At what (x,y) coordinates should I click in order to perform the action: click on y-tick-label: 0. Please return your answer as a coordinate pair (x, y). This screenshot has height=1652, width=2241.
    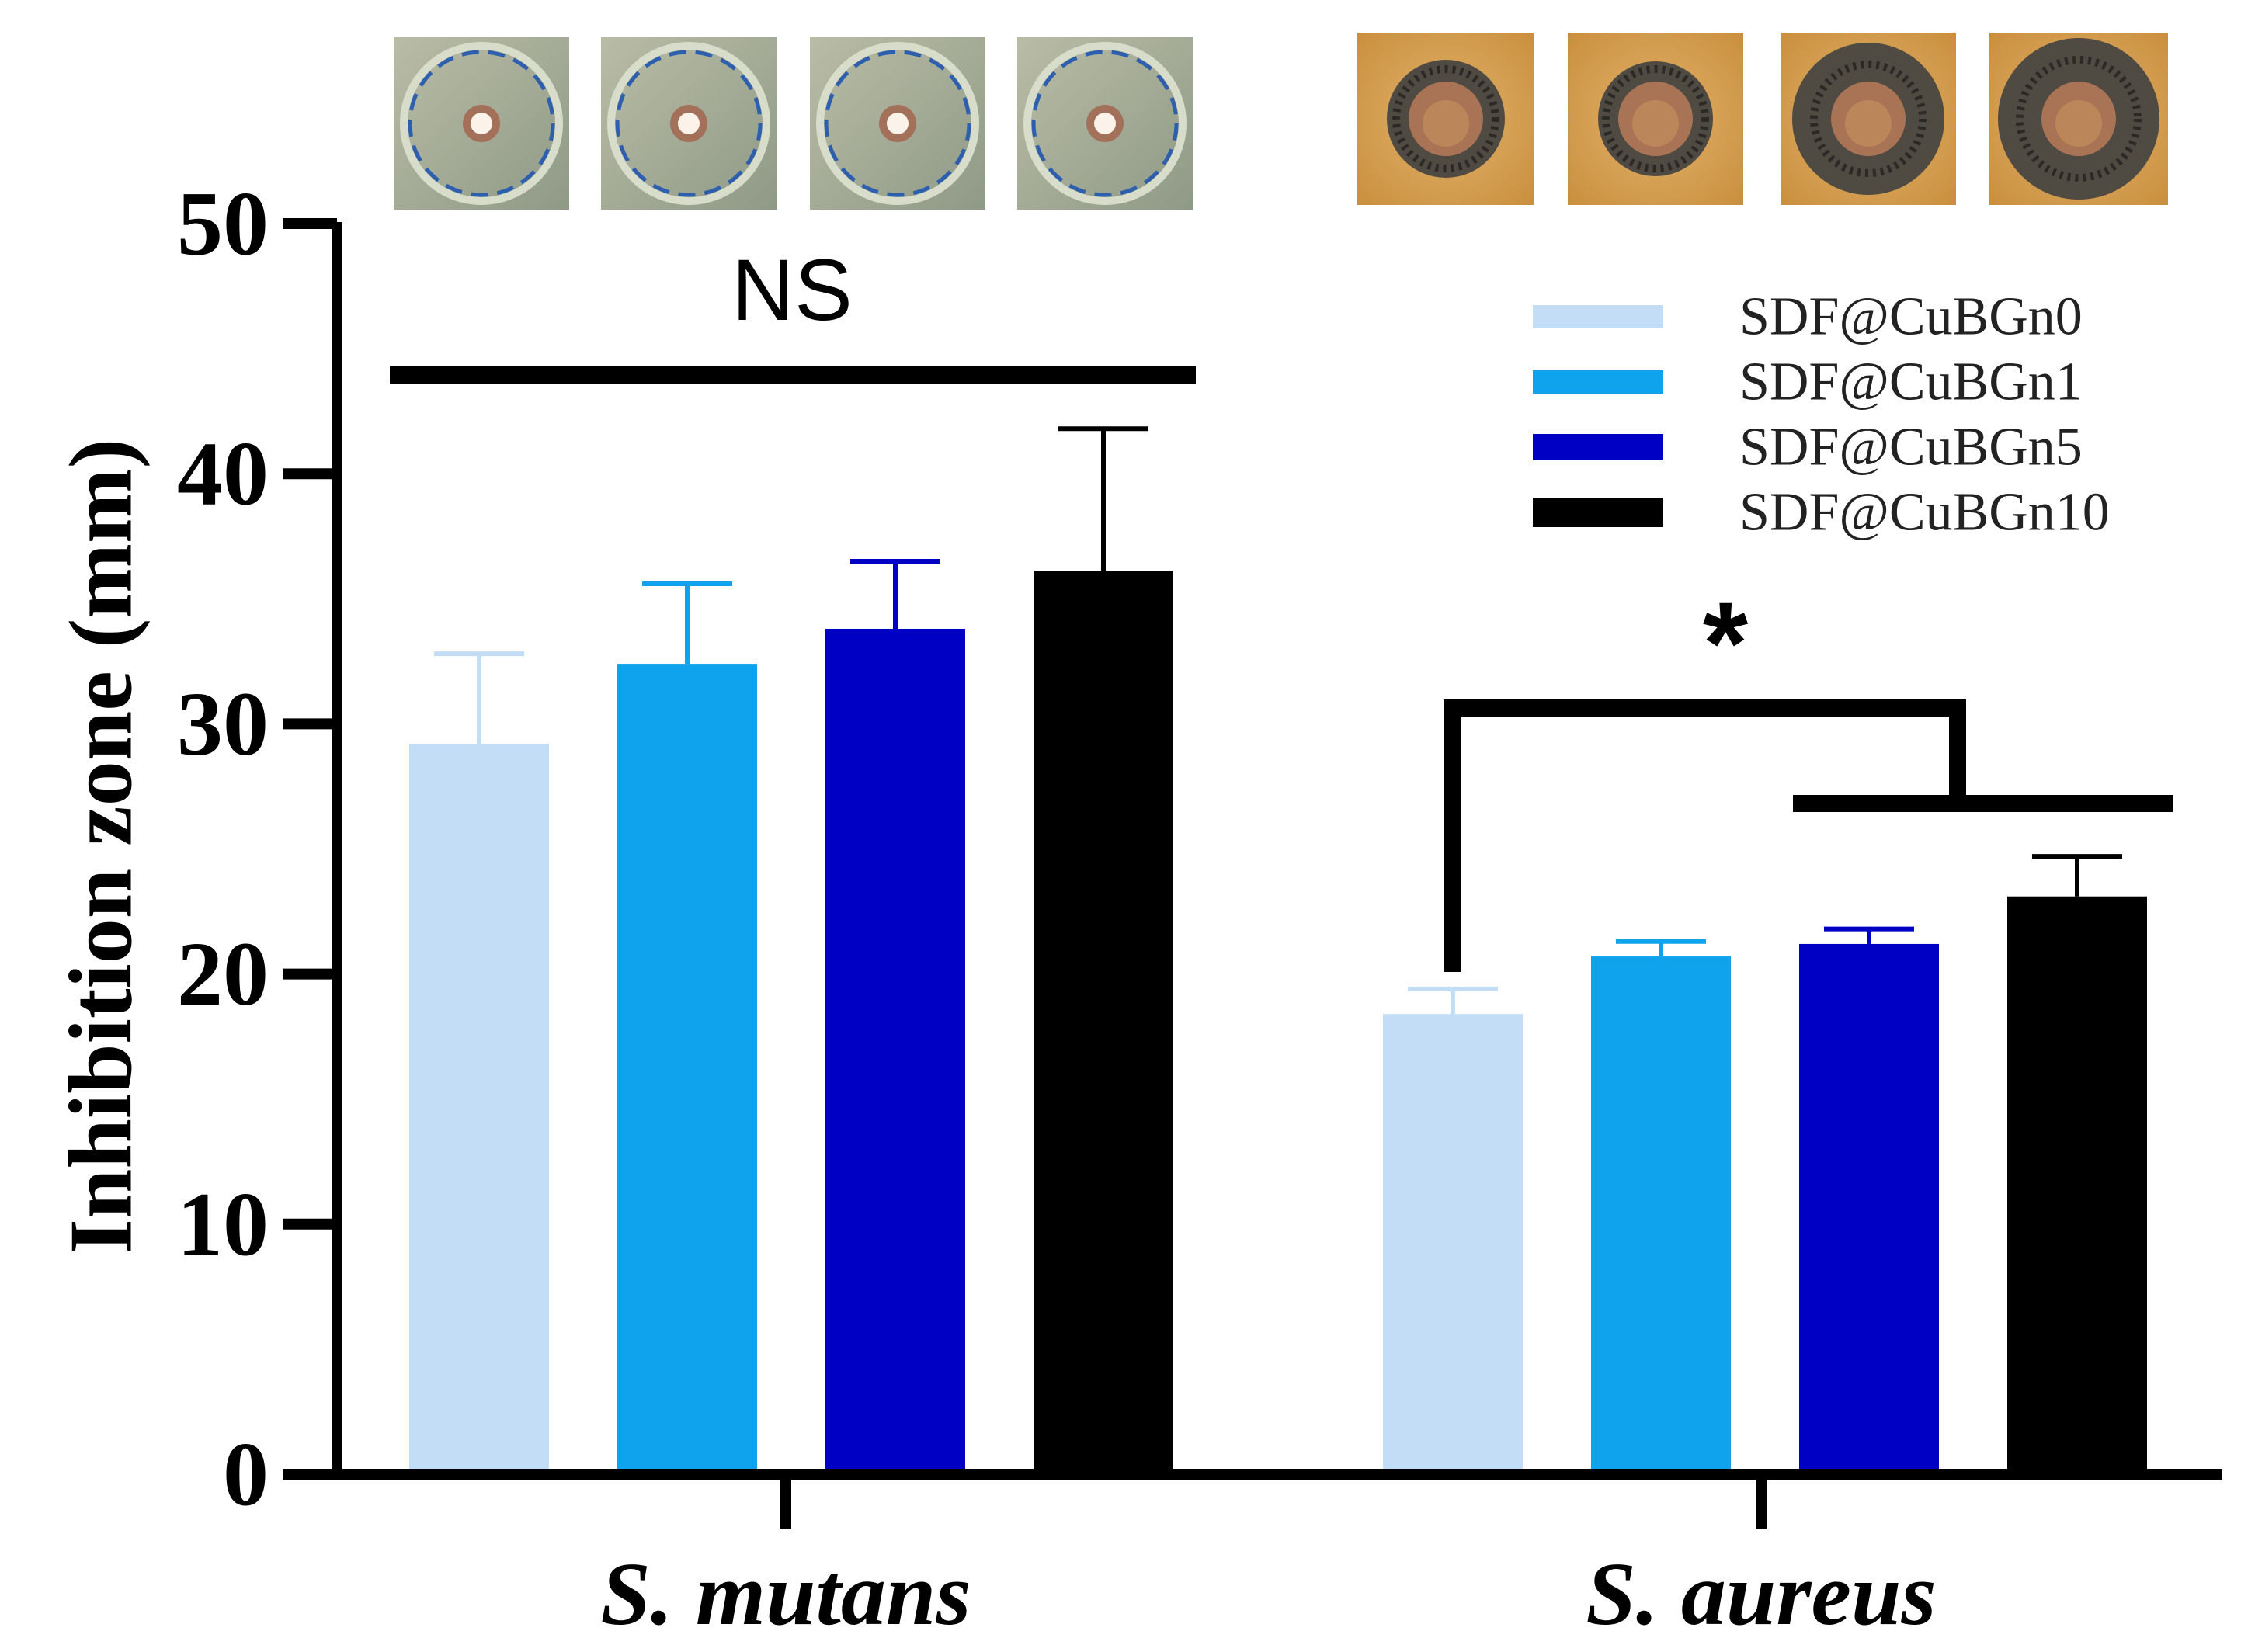
    Looking at the image, I should click on (246, 1474).